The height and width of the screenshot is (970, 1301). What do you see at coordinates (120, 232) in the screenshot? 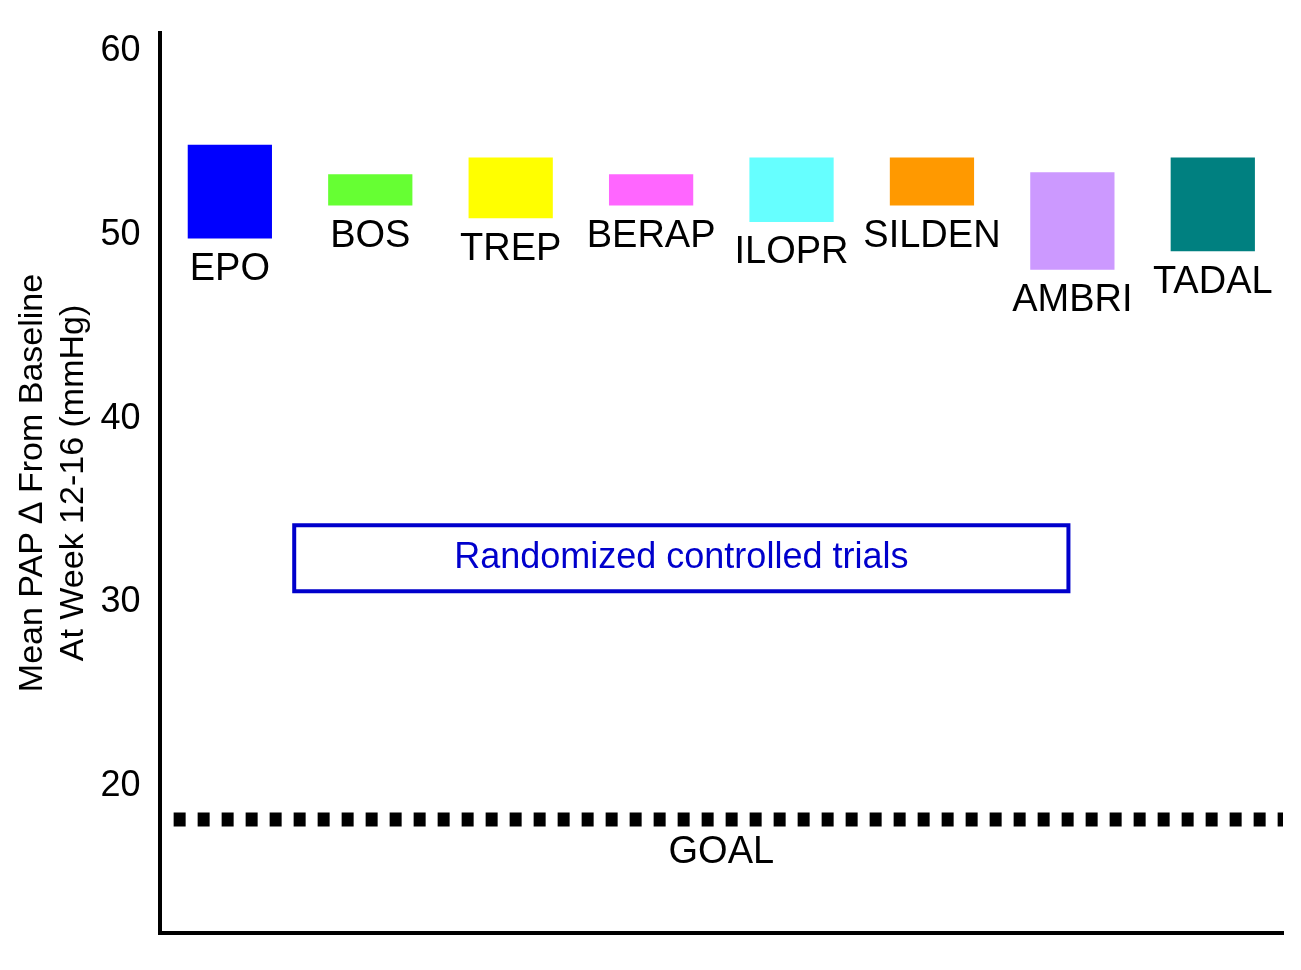
I see `y-tick-label: 50` at bounding box center [120, 232].